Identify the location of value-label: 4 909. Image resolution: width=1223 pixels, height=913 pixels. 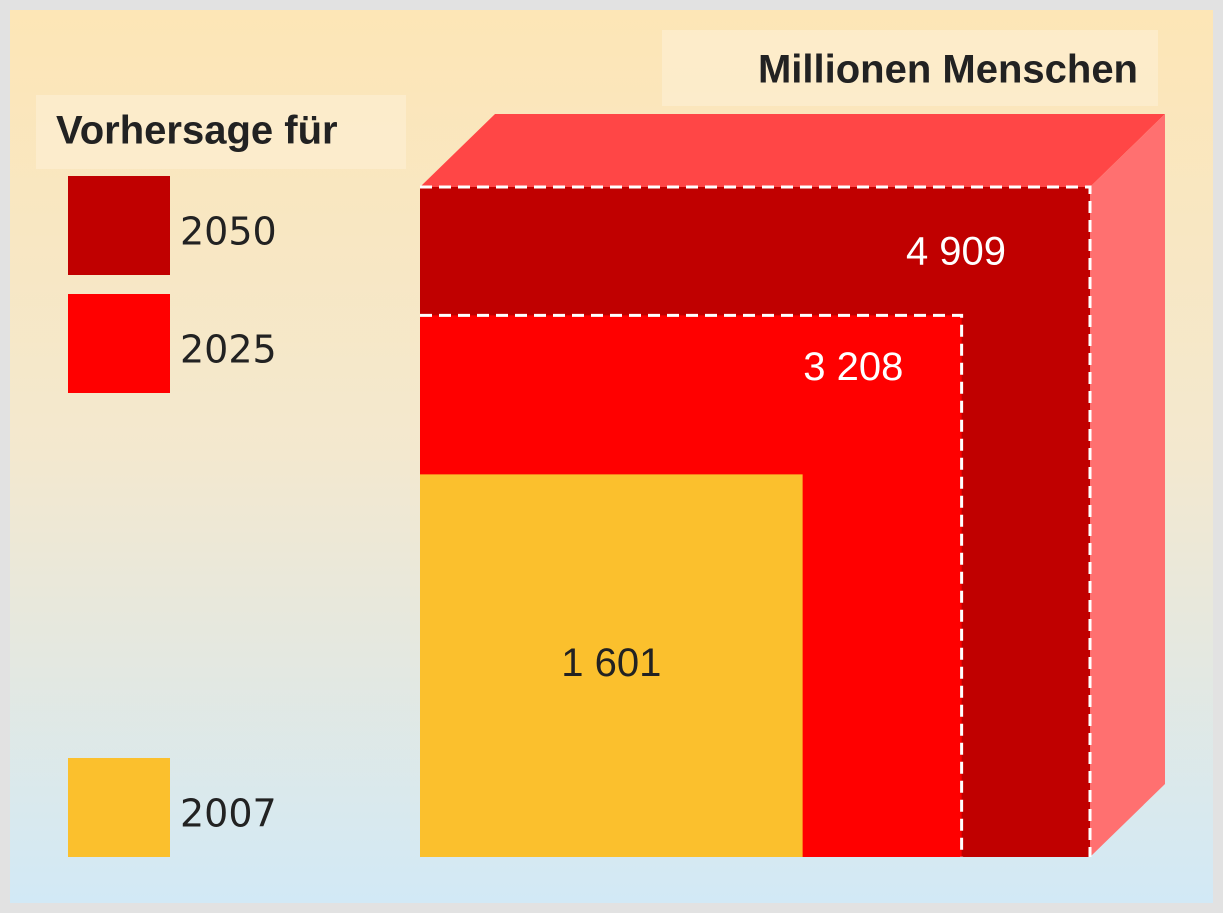
(956, 252).